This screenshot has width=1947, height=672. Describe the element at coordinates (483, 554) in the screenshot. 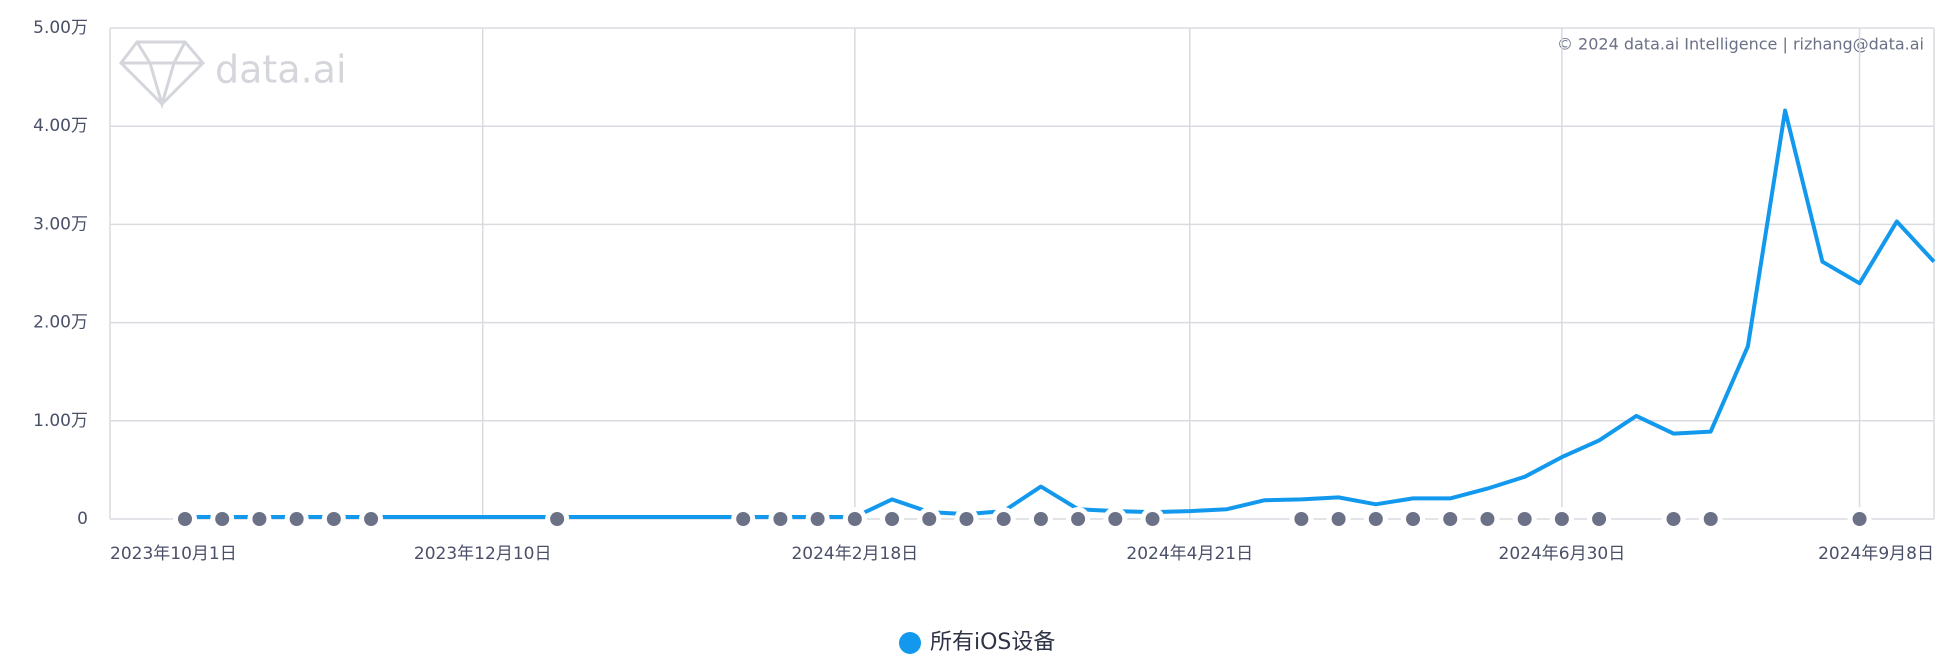

I see `x-tick-label: 2023年12月10日` at that location.